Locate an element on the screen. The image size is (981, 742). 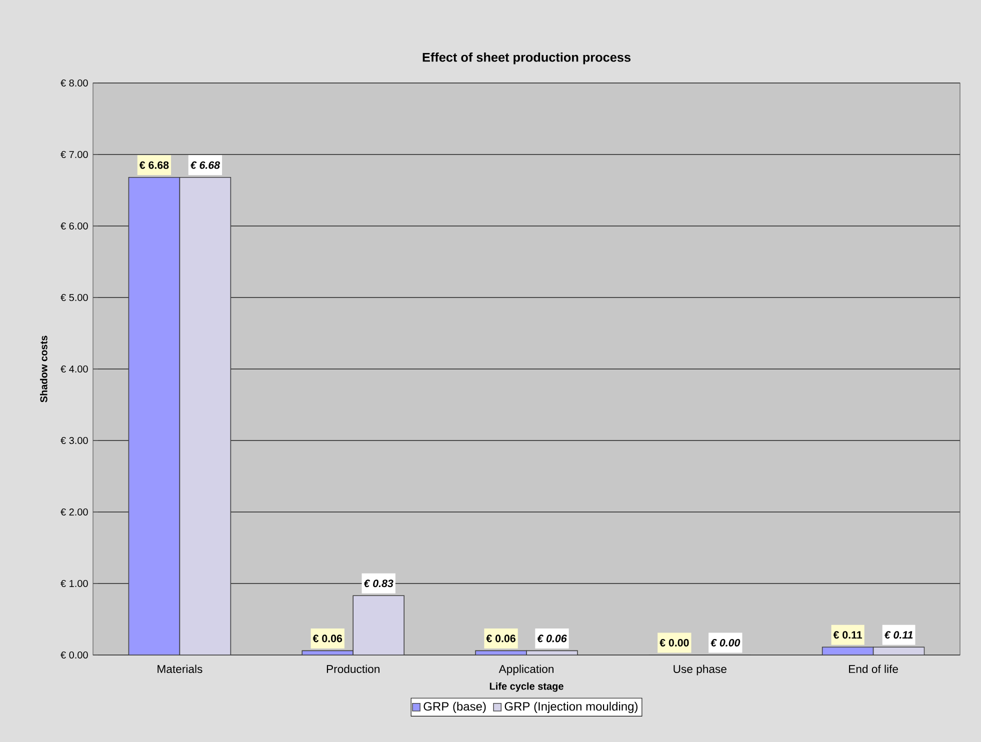
x-tick-label: Materials is located at coordinates (180, 669).